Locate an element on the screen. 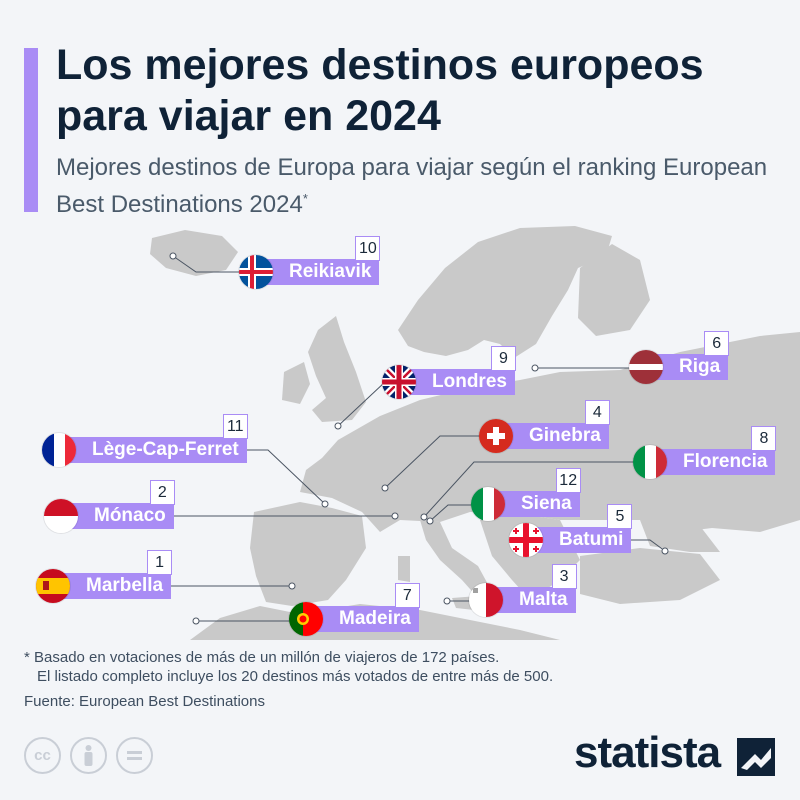 The width and height of the screenshot is (800, 800). latvia-flag-icon is located at coordinates (646, 367).